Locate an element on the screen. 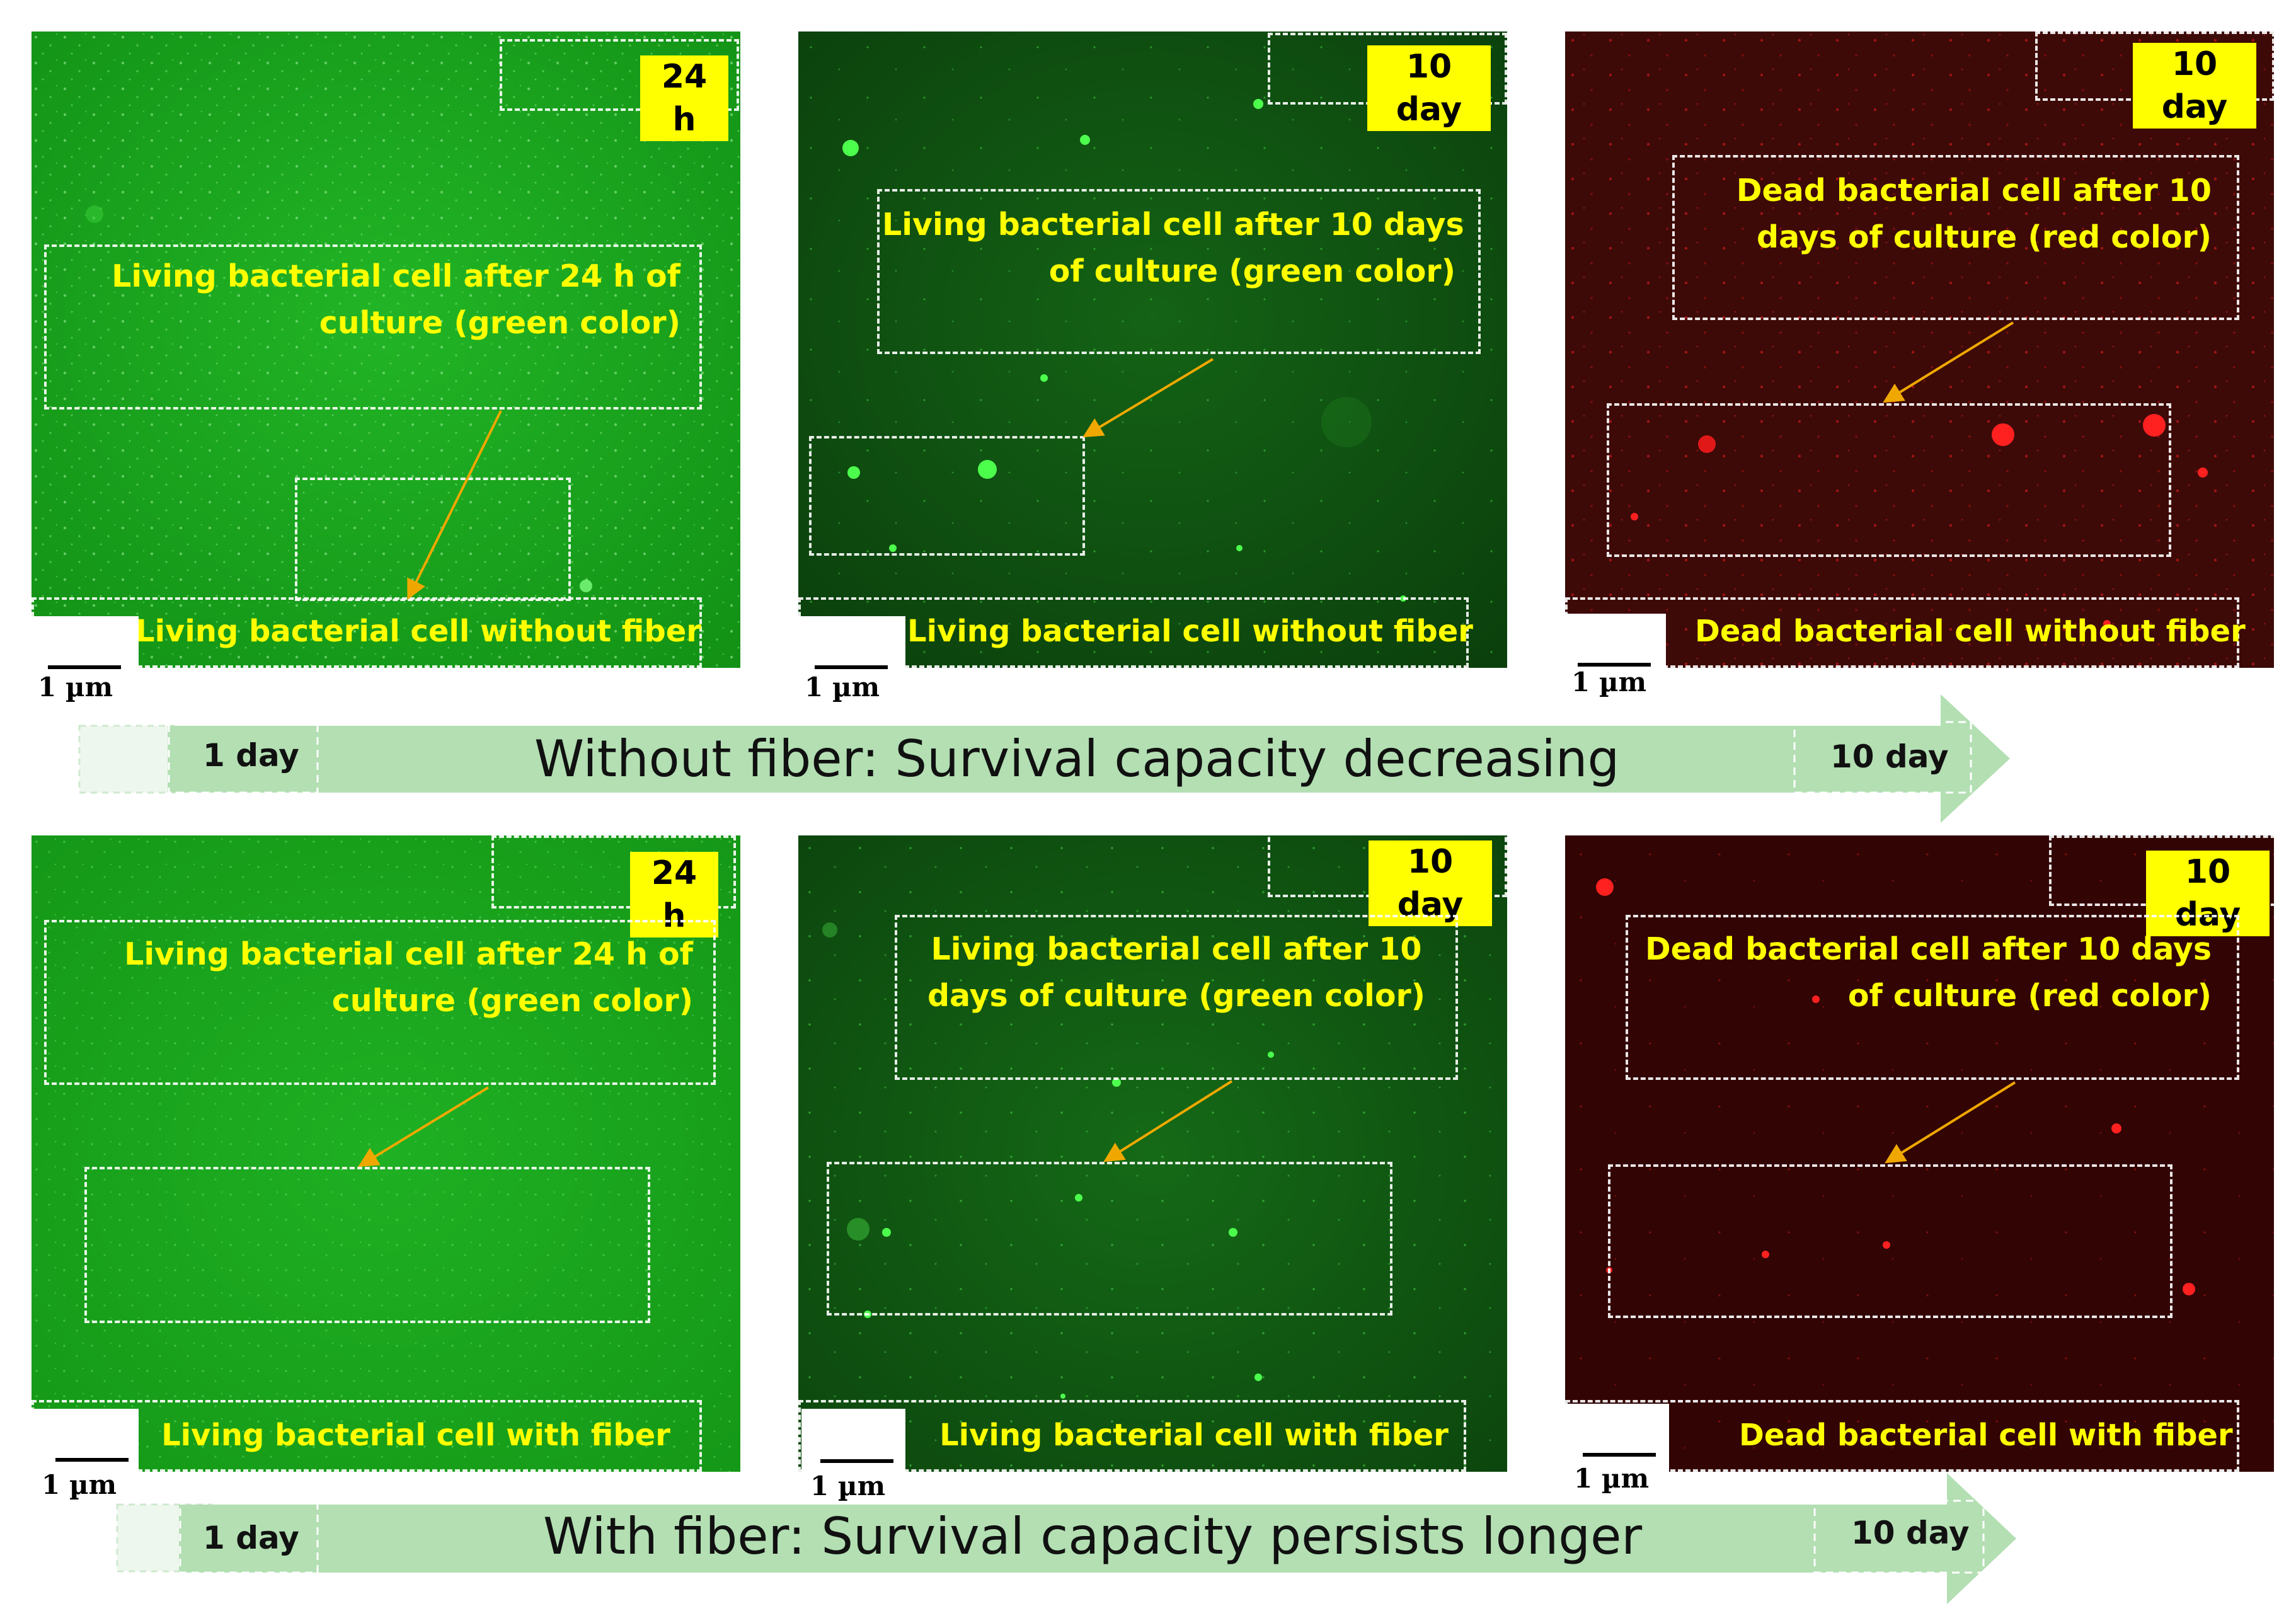  micrograph-panel-r1-24h is located at coordinates (386, 350).